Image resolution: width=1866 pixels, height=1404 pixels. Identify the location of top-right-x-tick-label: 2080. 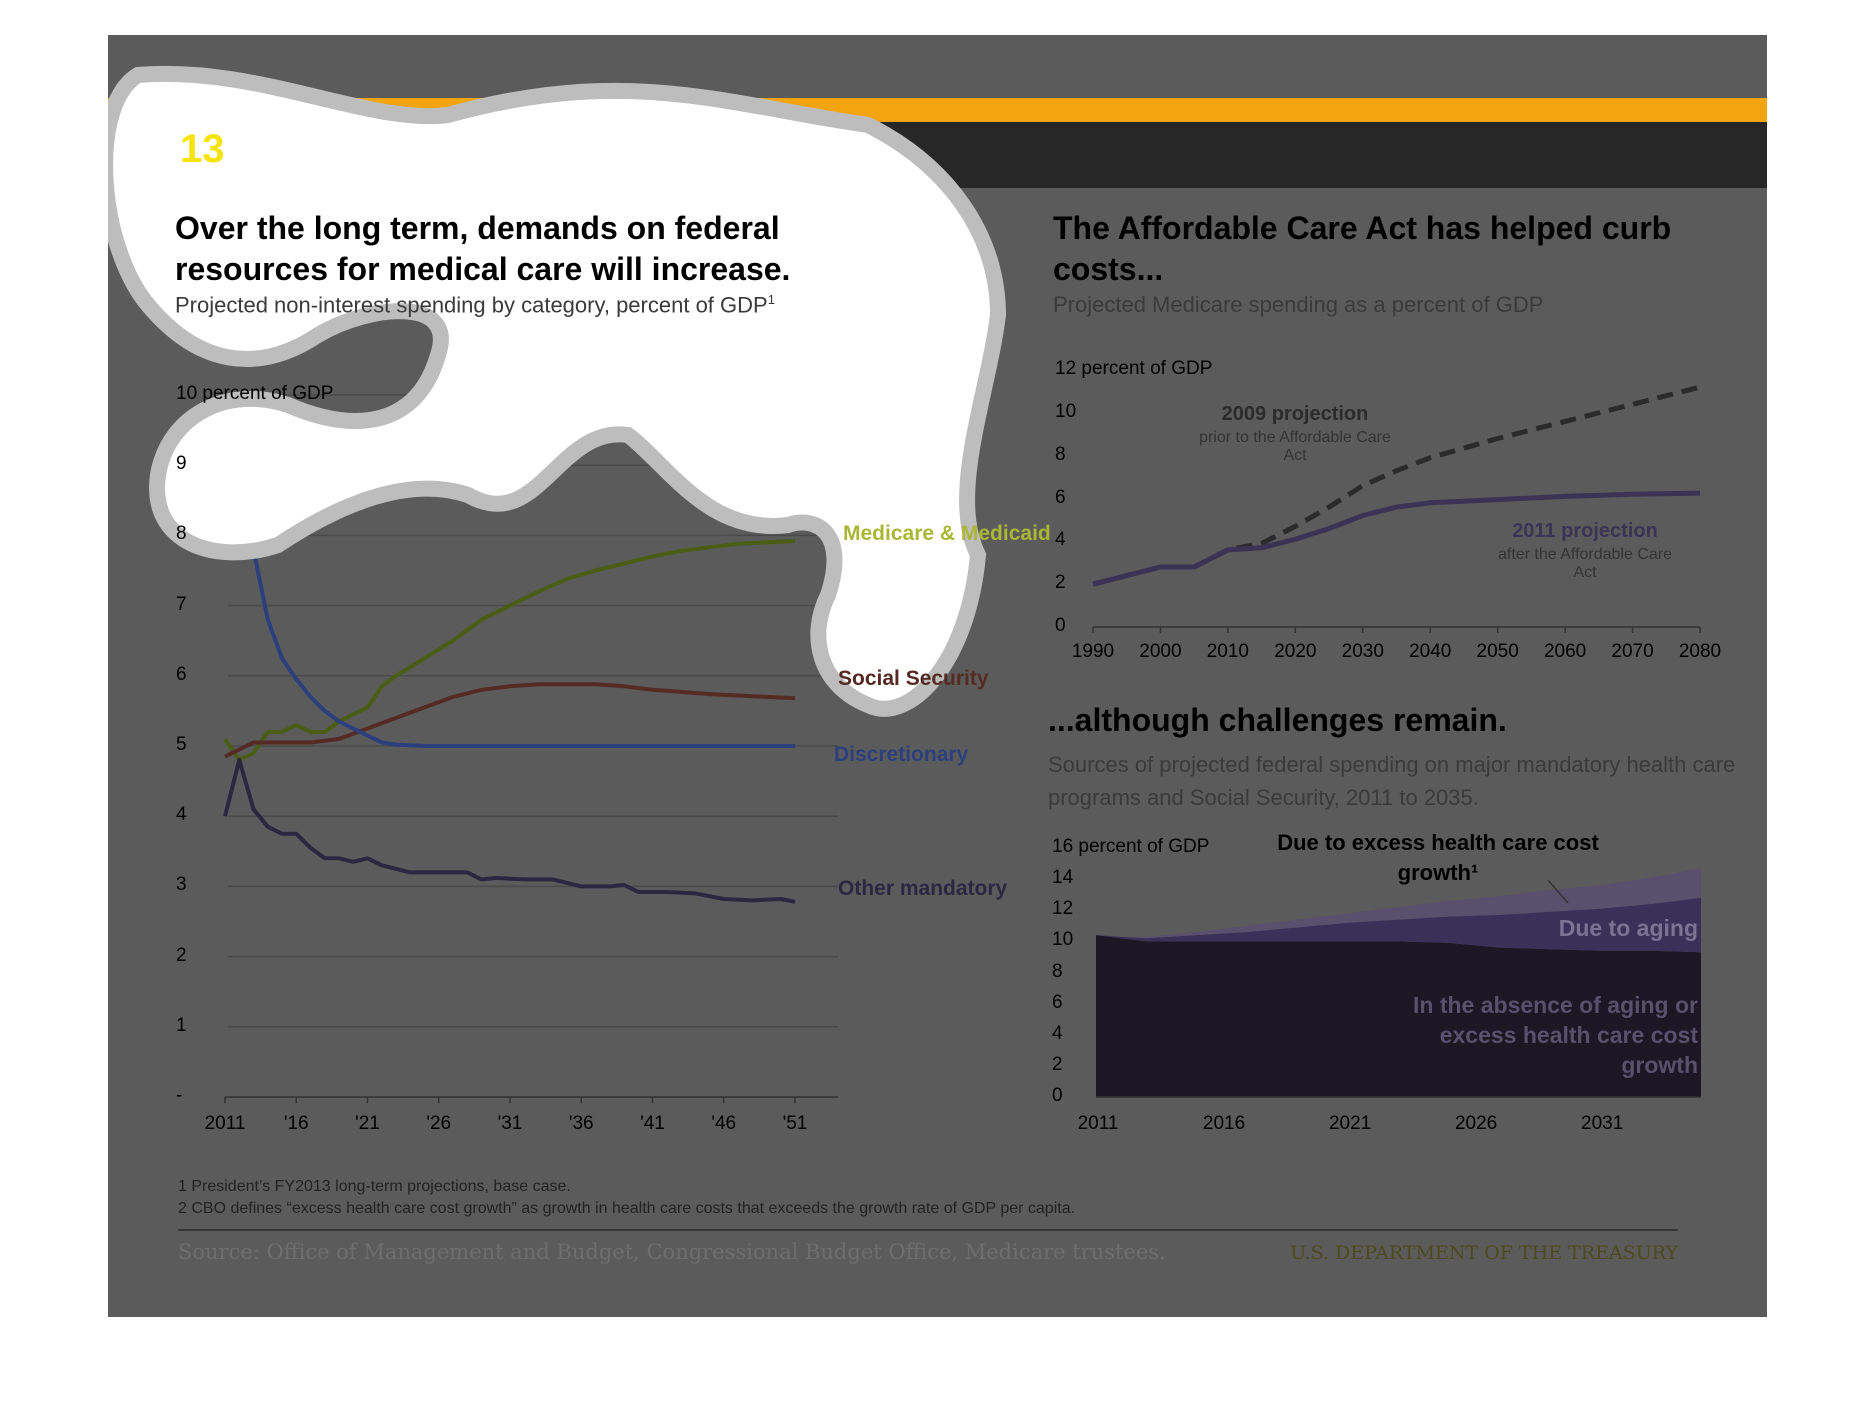
(1700, 651).